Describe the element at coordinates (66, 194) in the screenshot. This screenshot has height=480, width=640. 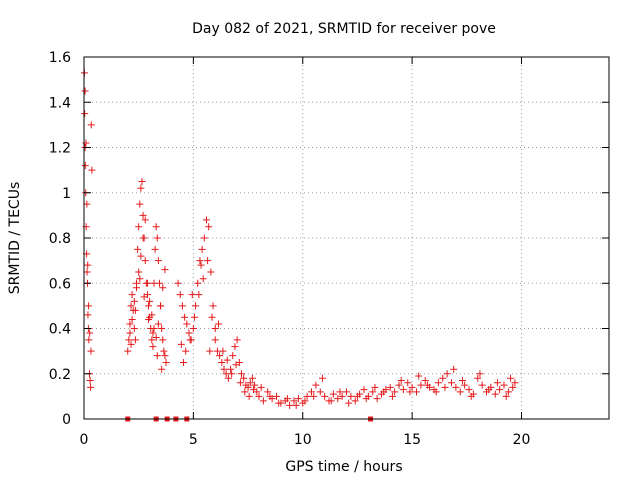
I see `y-tick-label: 1` at that location.